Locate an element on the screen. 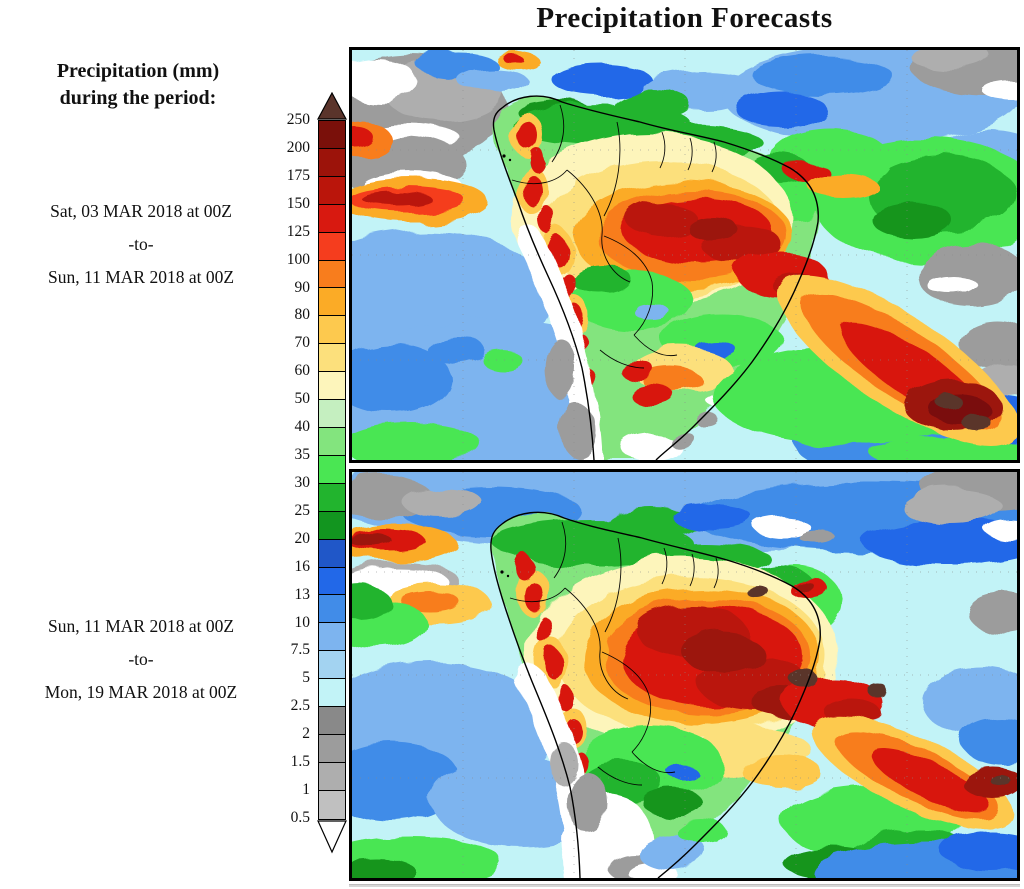  colorbar-tick-label: 150 is located at coordinates (298, 203).